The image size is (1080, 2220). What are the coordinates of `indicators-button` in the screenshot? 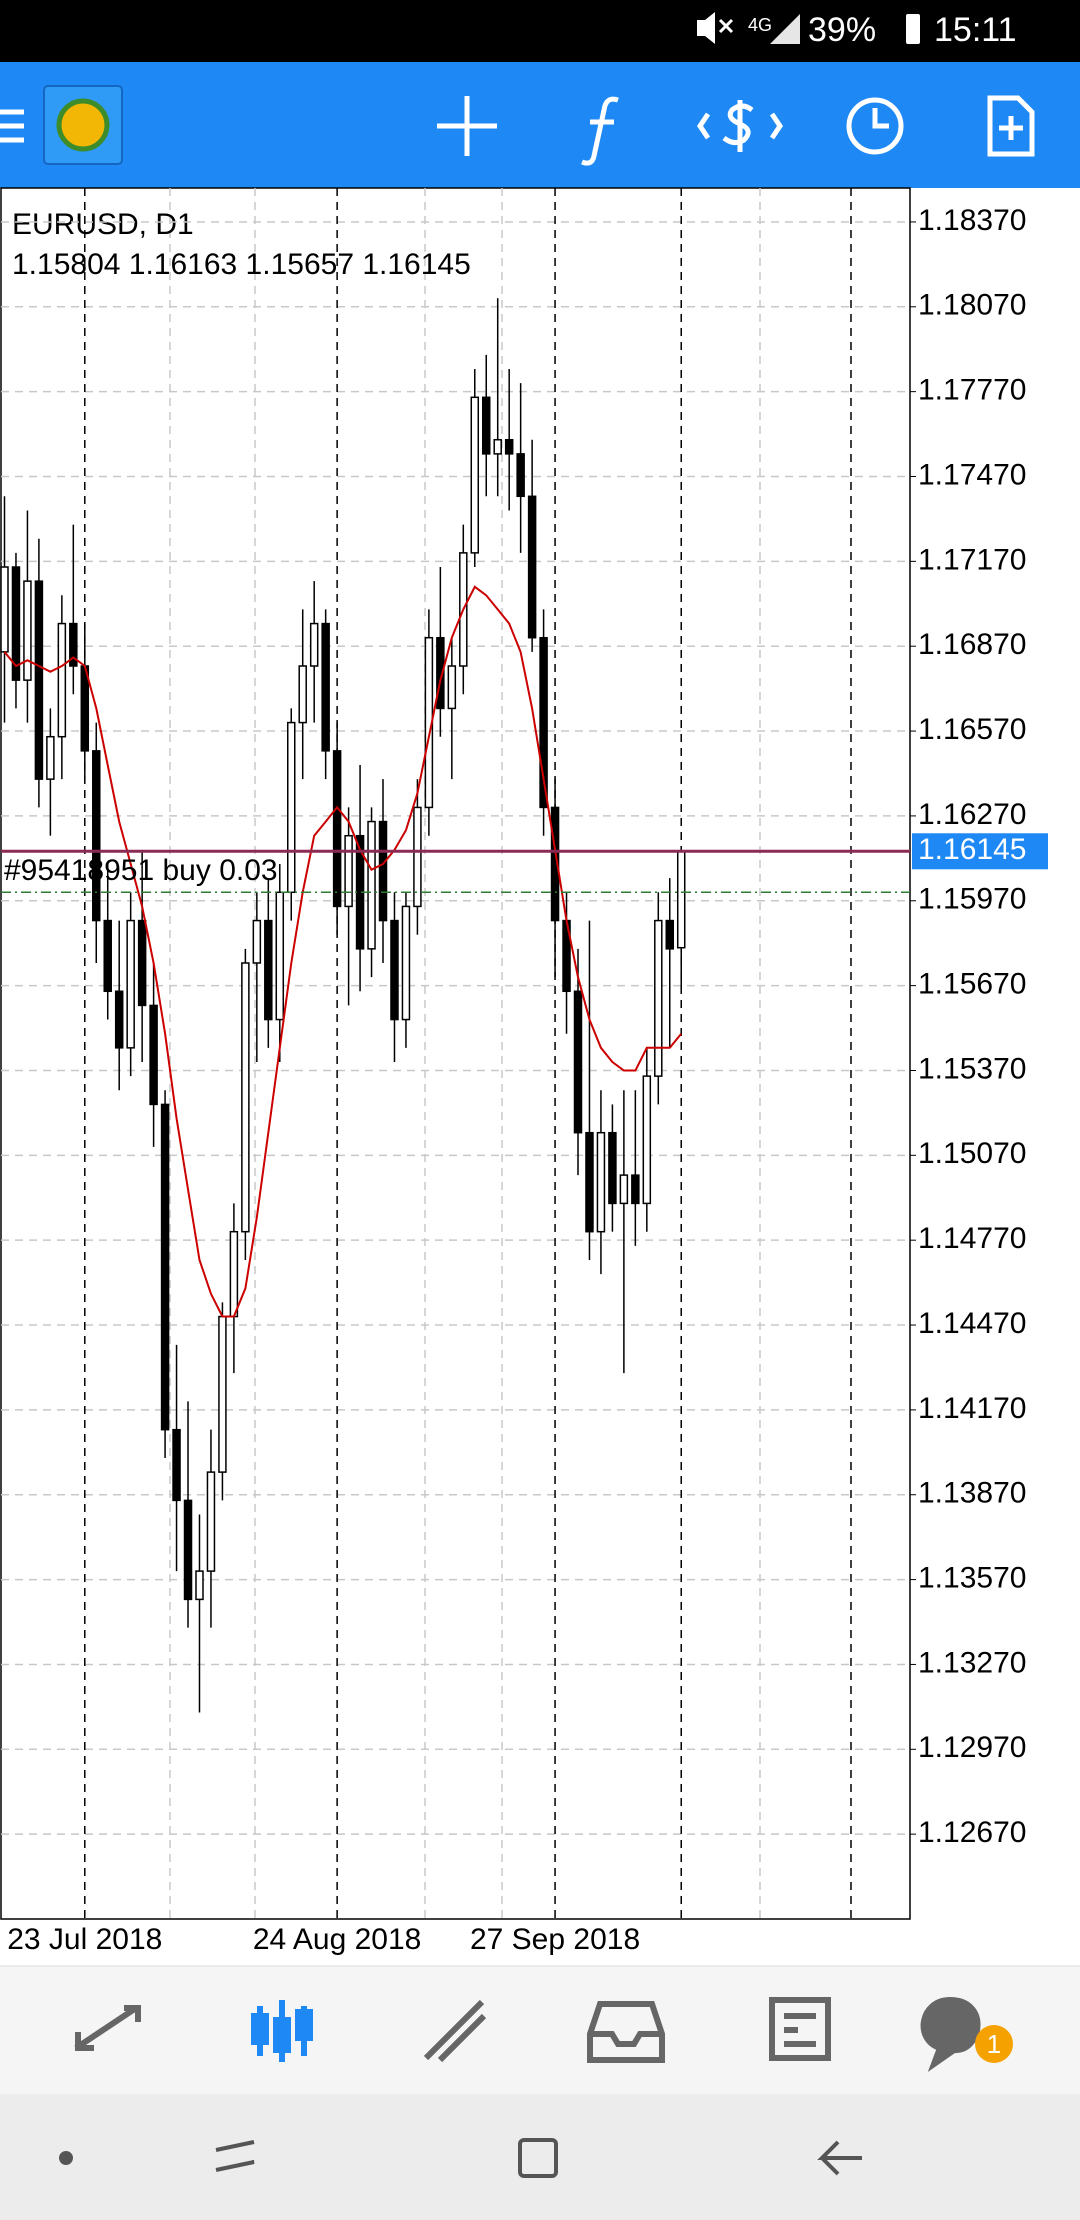 It's located at (600, 131).